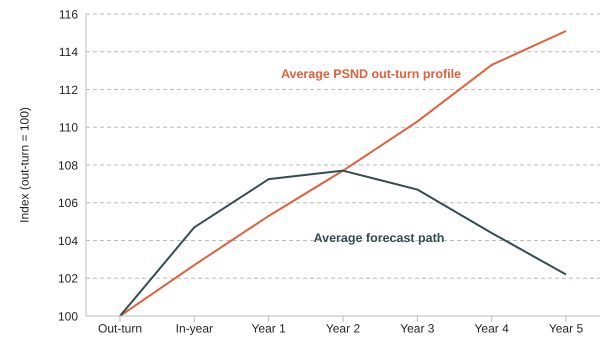 Image resolution: width=615 pixels, height=346 pixels. I want to click on x-tick-label: Year 1, so click(269, 329).